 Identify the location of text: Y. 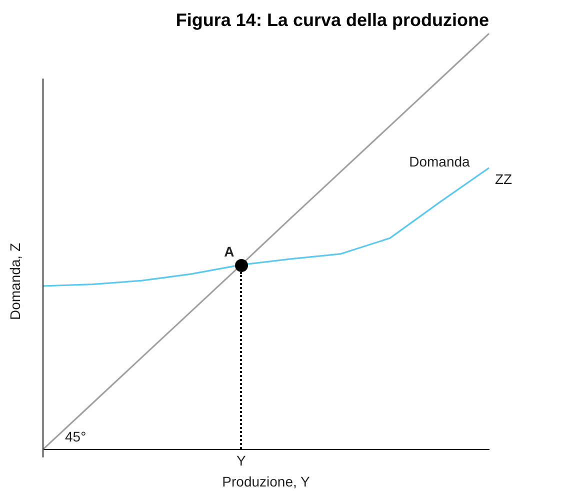
(241, 460).